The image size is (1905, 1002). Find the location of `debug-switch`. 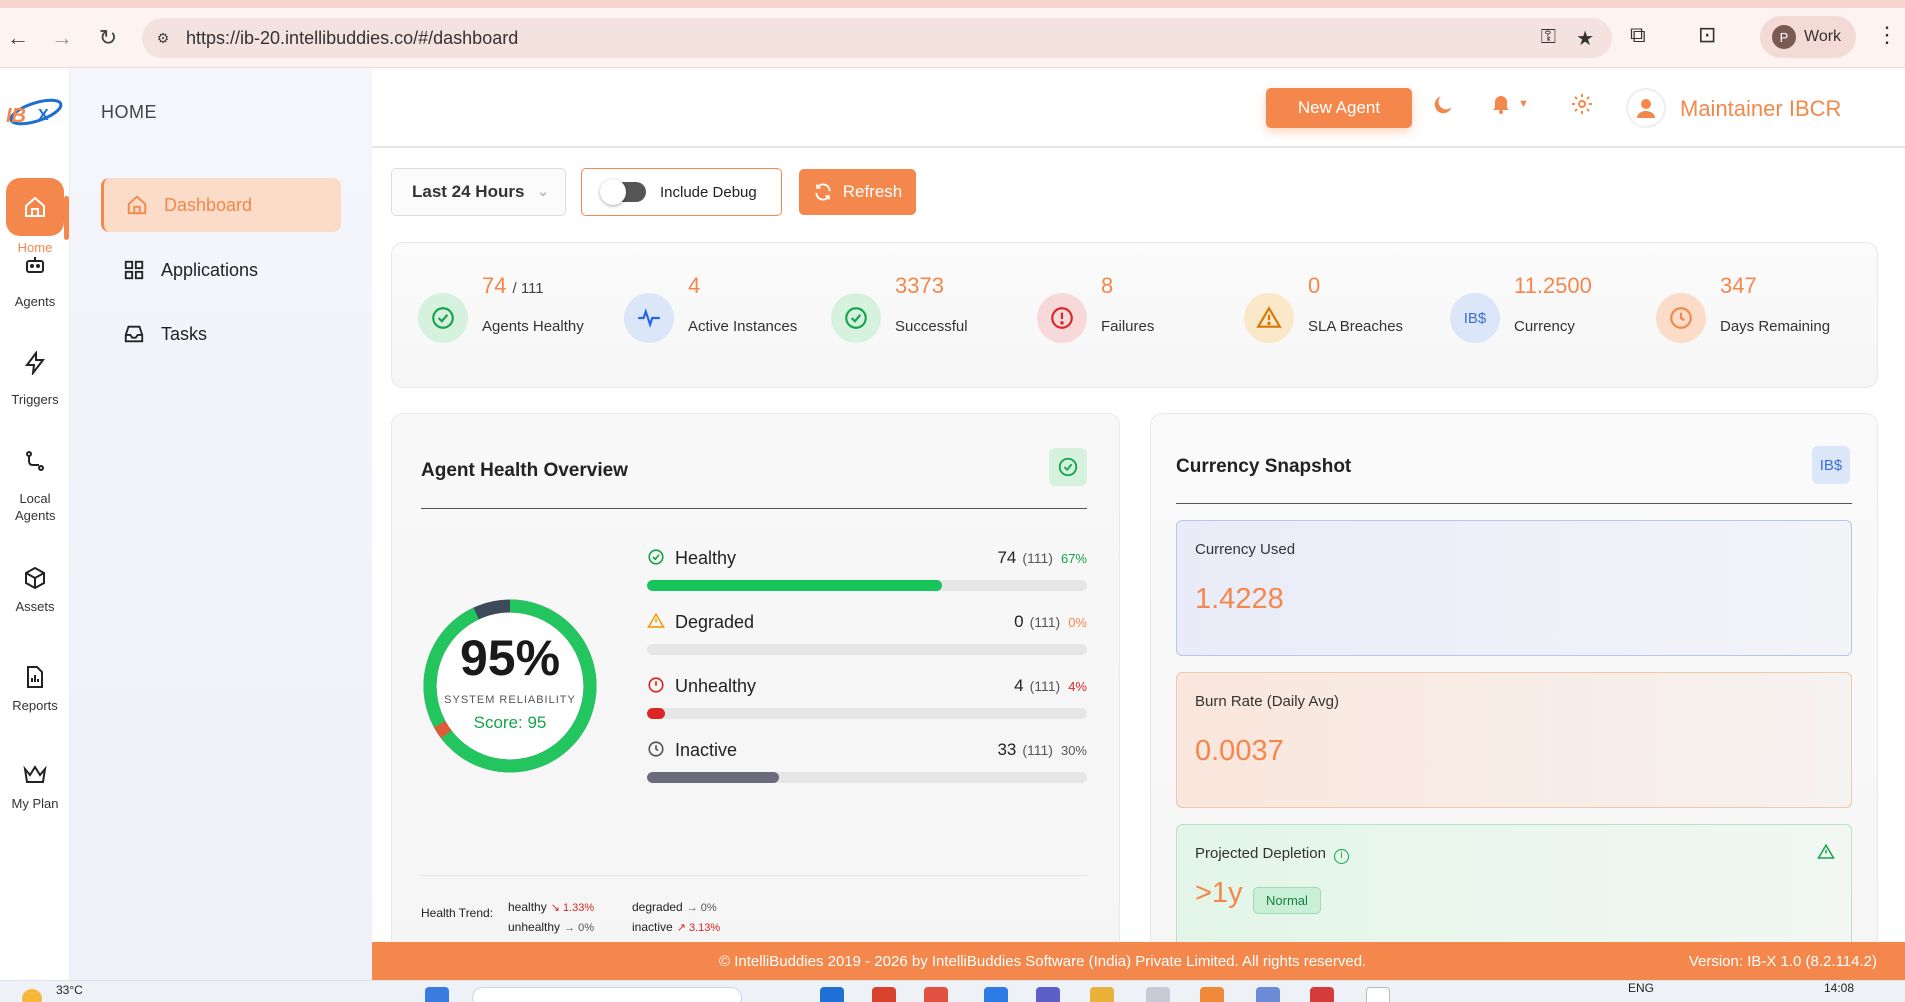

debug-switch is located at coordinates (623, 192).